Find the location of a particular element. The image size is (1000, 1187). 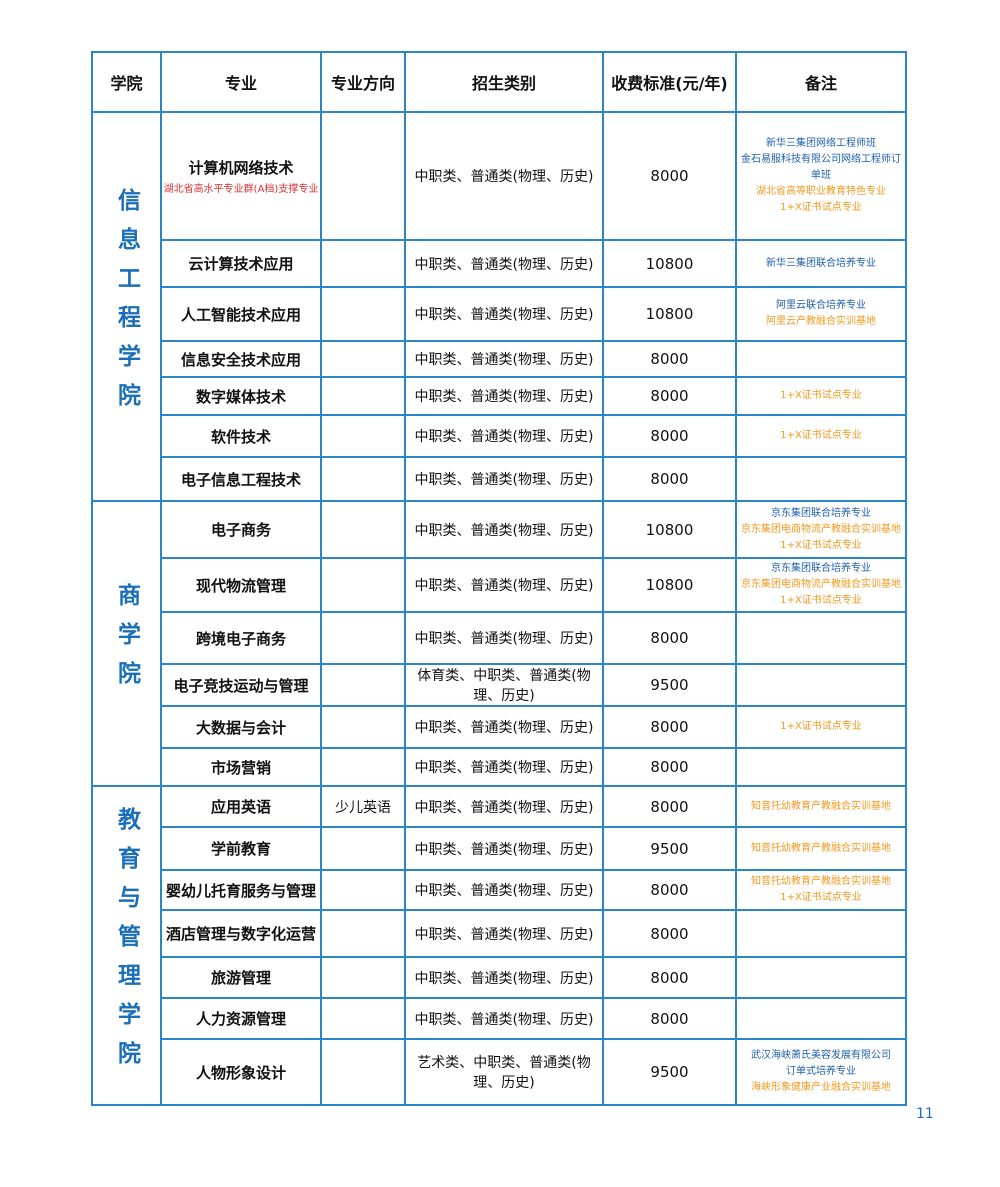

major-name: 云计算技术应用 is located at coordinates (241, 264).